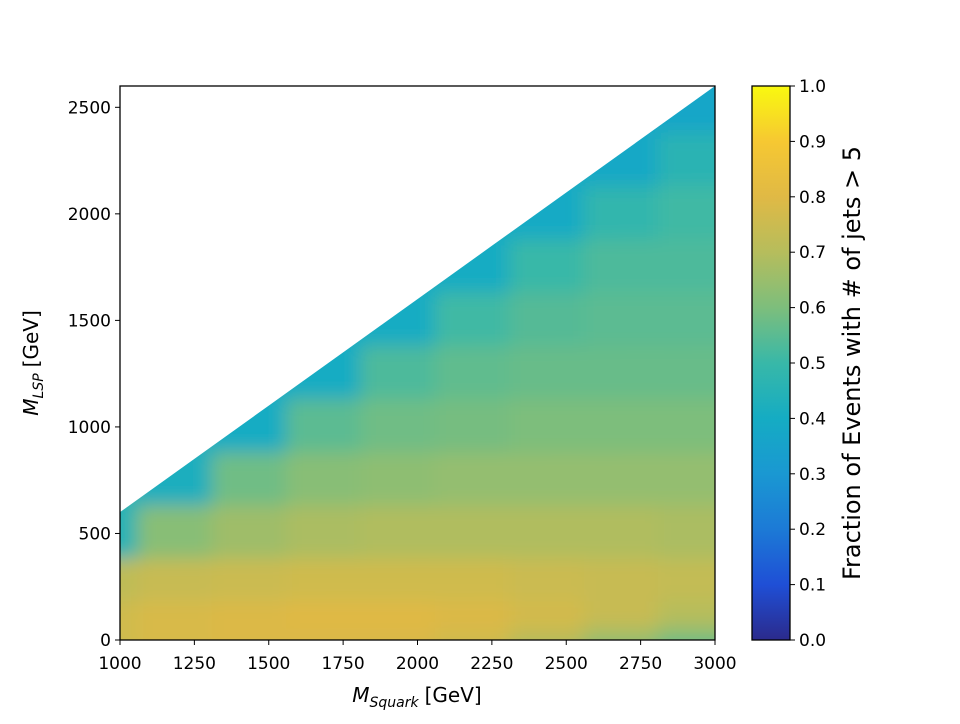  Describe the element at coordinates (31, 406) in the screenshot. I see `y-label-symbol: M` at that location.